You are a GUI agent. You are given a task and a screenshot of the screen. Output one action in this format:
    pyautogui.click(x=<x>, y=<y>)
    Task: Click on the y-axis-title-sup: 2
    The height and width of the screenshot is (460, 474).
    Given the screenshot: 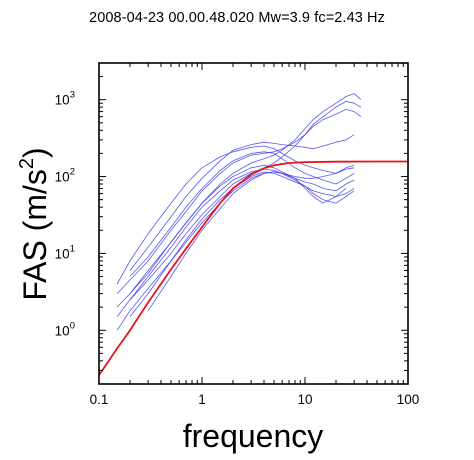 What is the action you would take?
    pyautogui.click(x=27, y=163)
    